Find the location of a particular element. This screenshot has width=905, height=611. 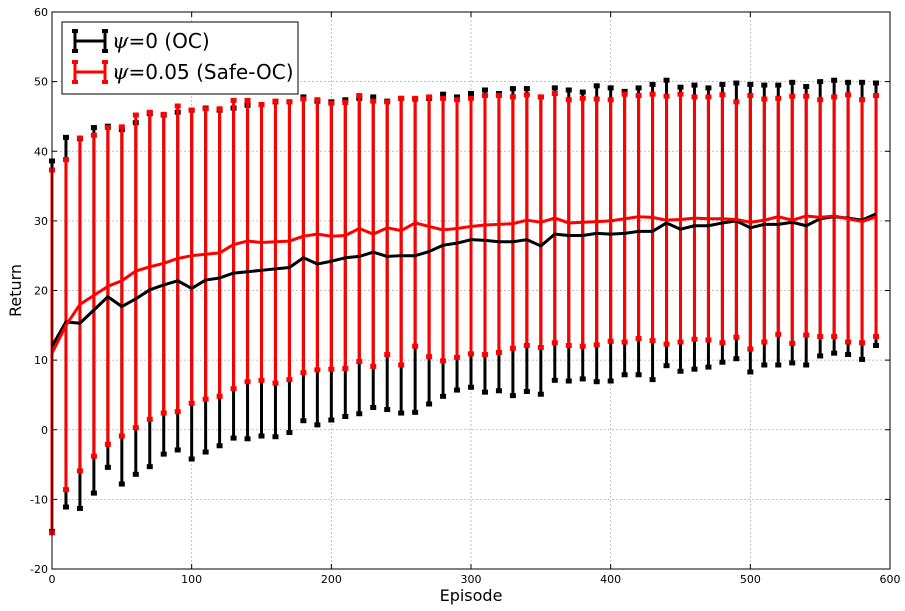

y-tick-label: 50 is located at coordinates (41, 82).